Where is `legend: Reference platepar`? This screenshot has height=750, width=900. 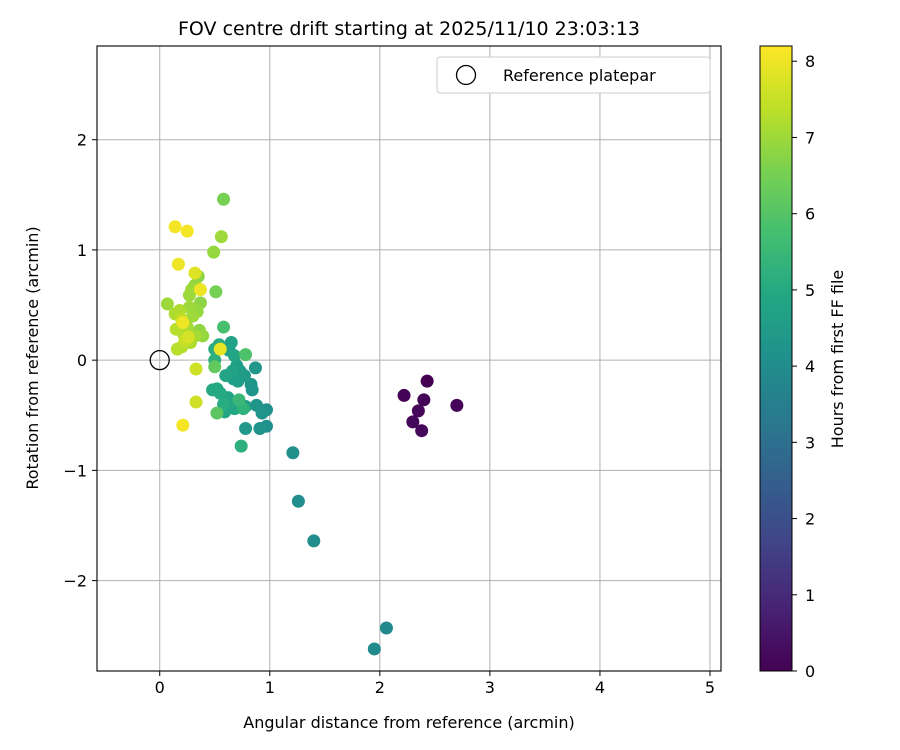 legend: Reference platepar is located at coordinates (573, 75).